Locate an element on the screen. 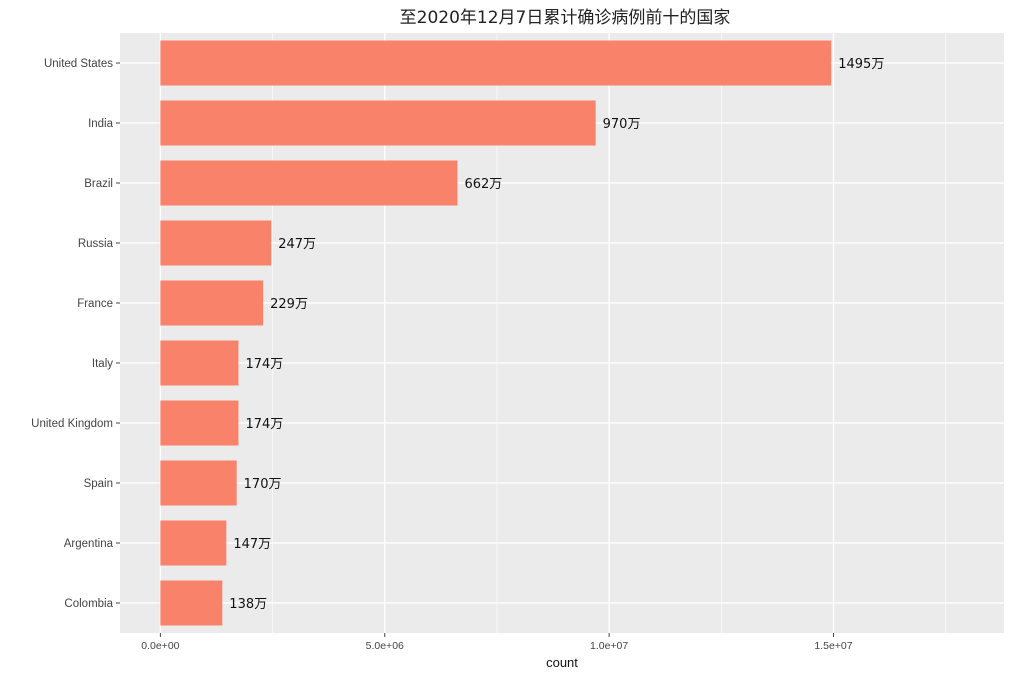  x-tick-label: 1.0e+07 is located at coordinates (609, 646).